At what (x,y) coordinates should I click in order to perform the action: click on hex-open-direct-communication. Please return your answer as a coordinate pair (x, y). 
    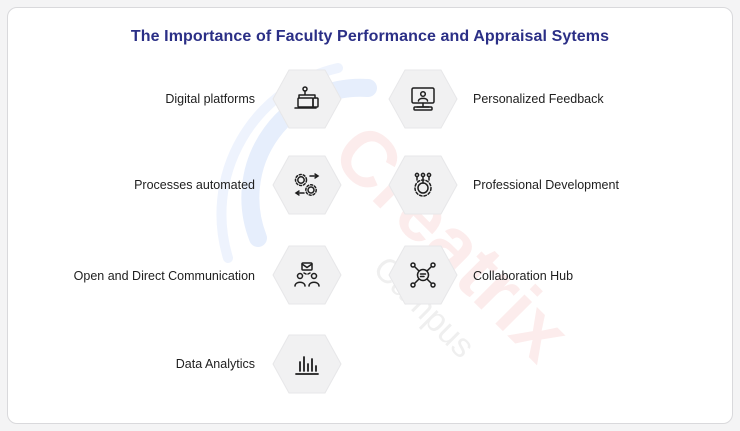
    Looking at the image, I should click on (307, 275).